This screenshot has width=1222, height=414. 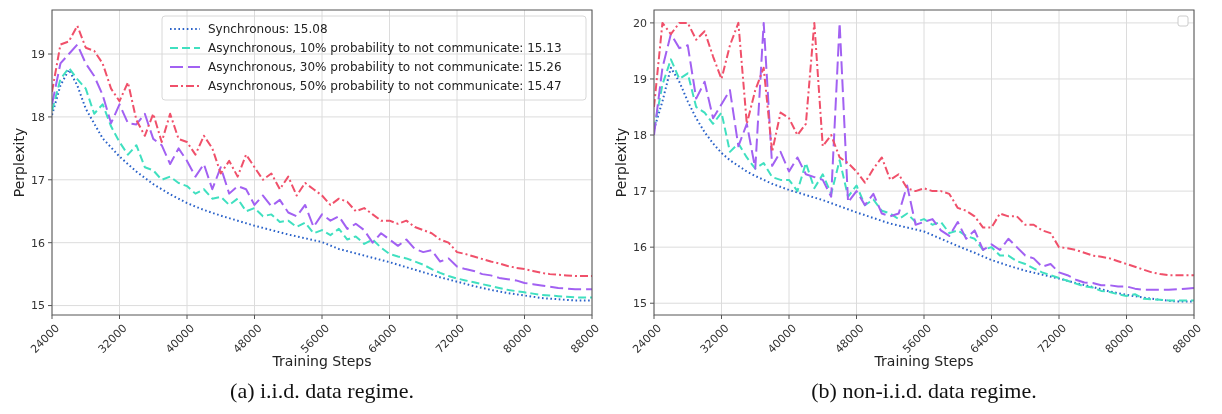 What do you see at coordinates (385, 67) in the screenshot?
I see `legend-label: Asynchronous, 30% probability to not communicate: 15.26` at bounding box center [385, 67].